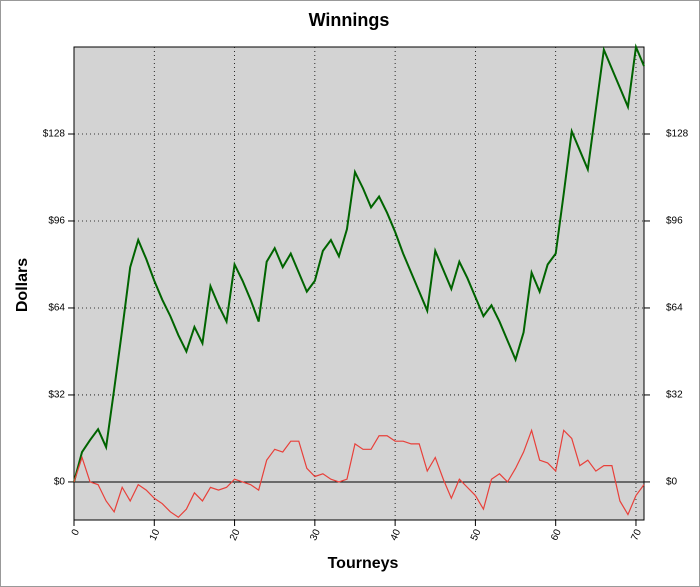 The image size is (700, 587). What do you see at coordinates (22, 285) in the screenshot?
I see `y-axis-label: Dollars` at bounding box center [22, 285].